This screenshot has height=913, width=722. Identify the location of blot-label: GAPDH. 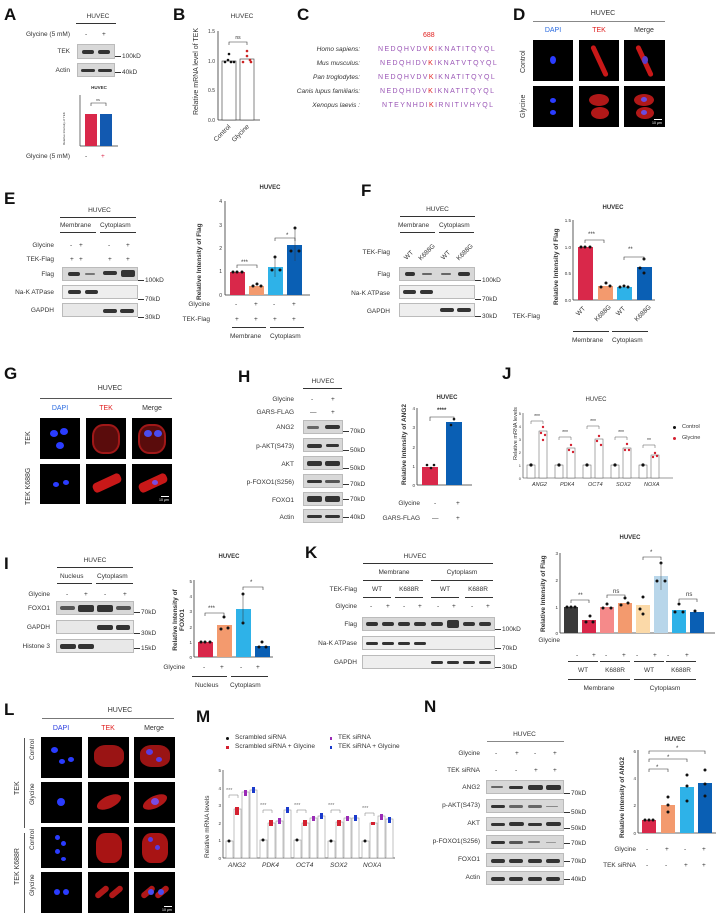
(38, 627).